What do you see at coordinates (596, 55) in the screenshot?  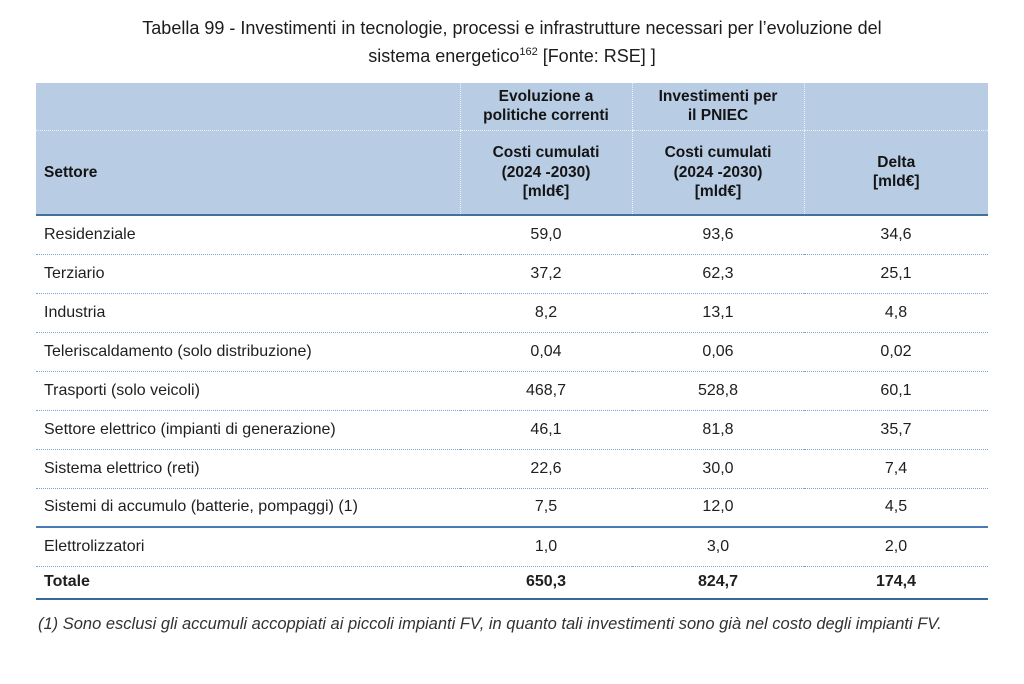 I see `caption-source: [Fonte: RSE] ]` at bounding box center [596, 55].